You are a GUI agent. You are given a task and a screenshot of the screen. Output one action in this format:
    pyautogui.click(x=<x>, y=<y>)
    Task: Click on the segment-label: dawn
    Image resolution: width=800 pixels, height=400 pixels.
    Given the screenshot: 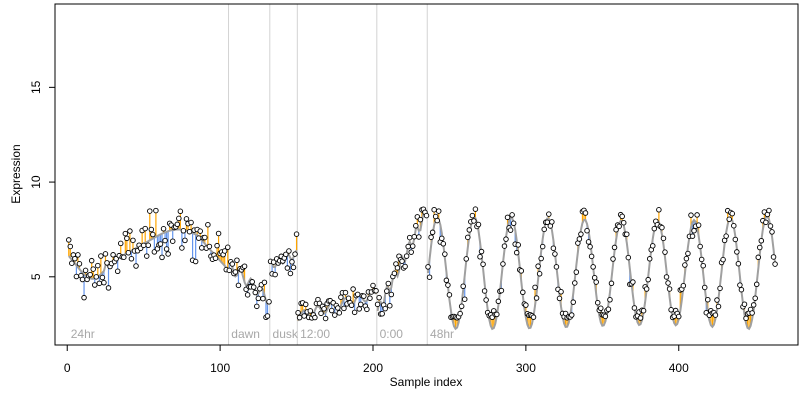 What is the action you would take?
    pyautogui.click(x=245, y=334)
    